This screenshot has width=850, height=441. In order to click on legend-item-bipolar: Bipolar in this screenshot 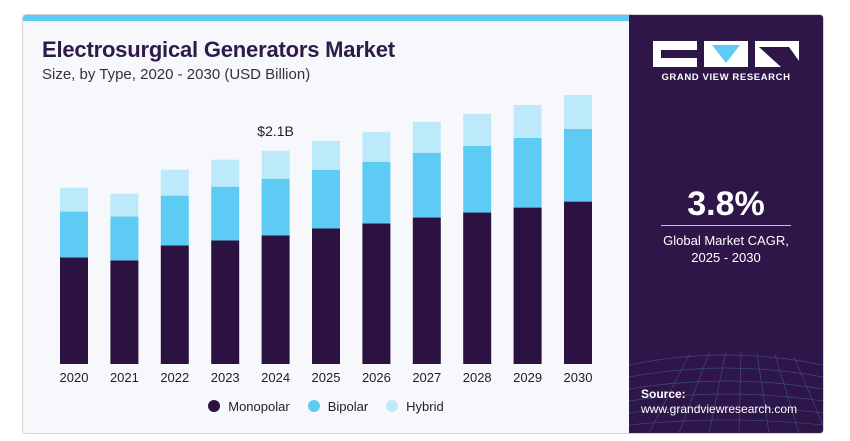, I will do `click(338, 406)`.